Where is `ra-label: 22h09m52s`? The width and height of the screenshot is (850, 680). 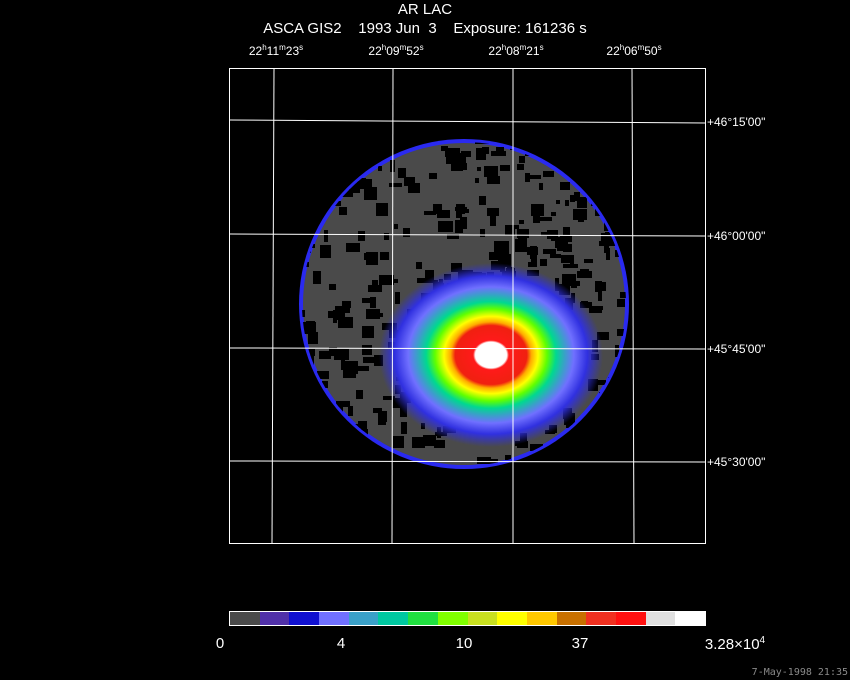
ra-label: 22h09m52s is located at coordinates (396, 50).